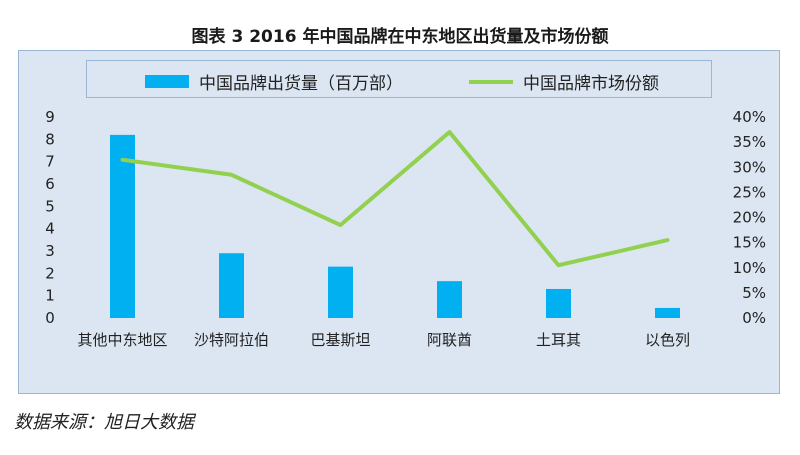  Describe the element at coordinates (50, 139) in the screenshot. I see `left-axis-tick-label: 8` at that location.